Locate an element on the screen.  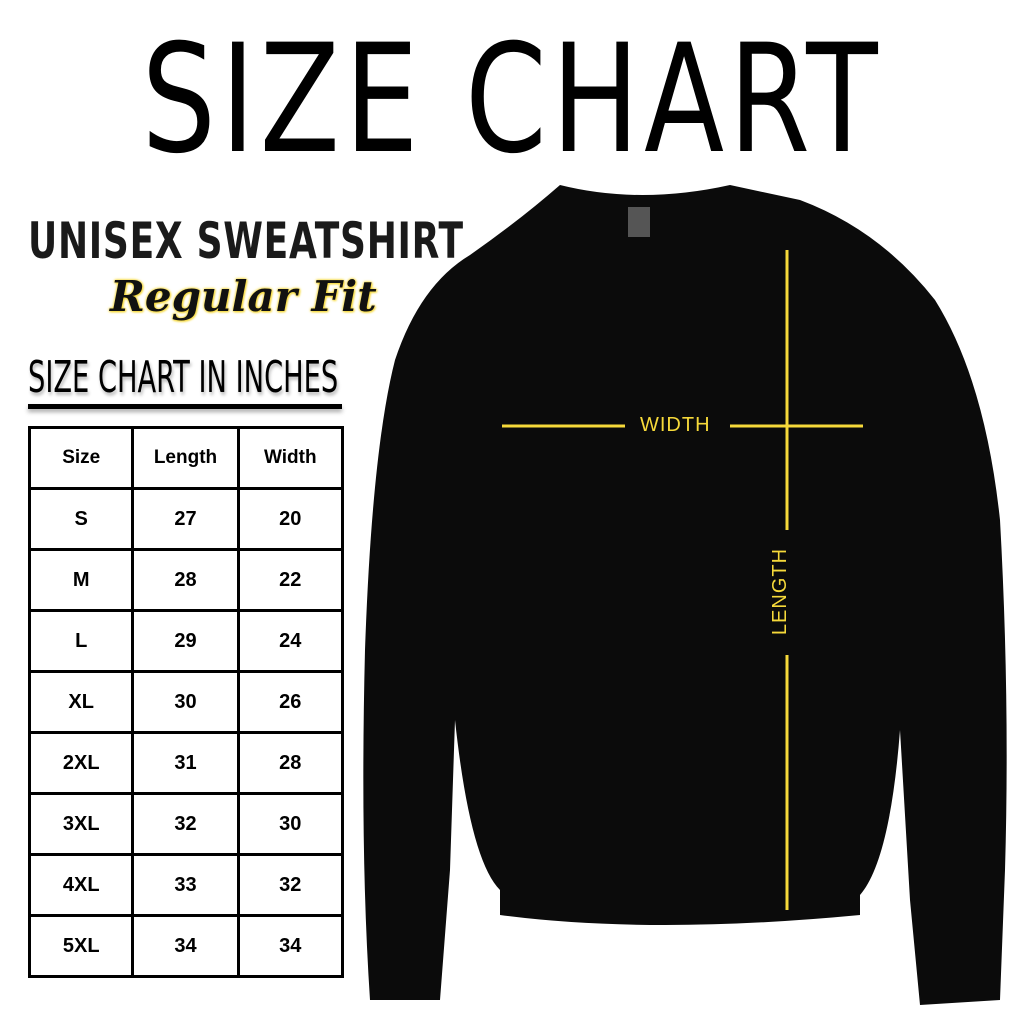
cell-length: 34 is located at coordinates (185, 946).